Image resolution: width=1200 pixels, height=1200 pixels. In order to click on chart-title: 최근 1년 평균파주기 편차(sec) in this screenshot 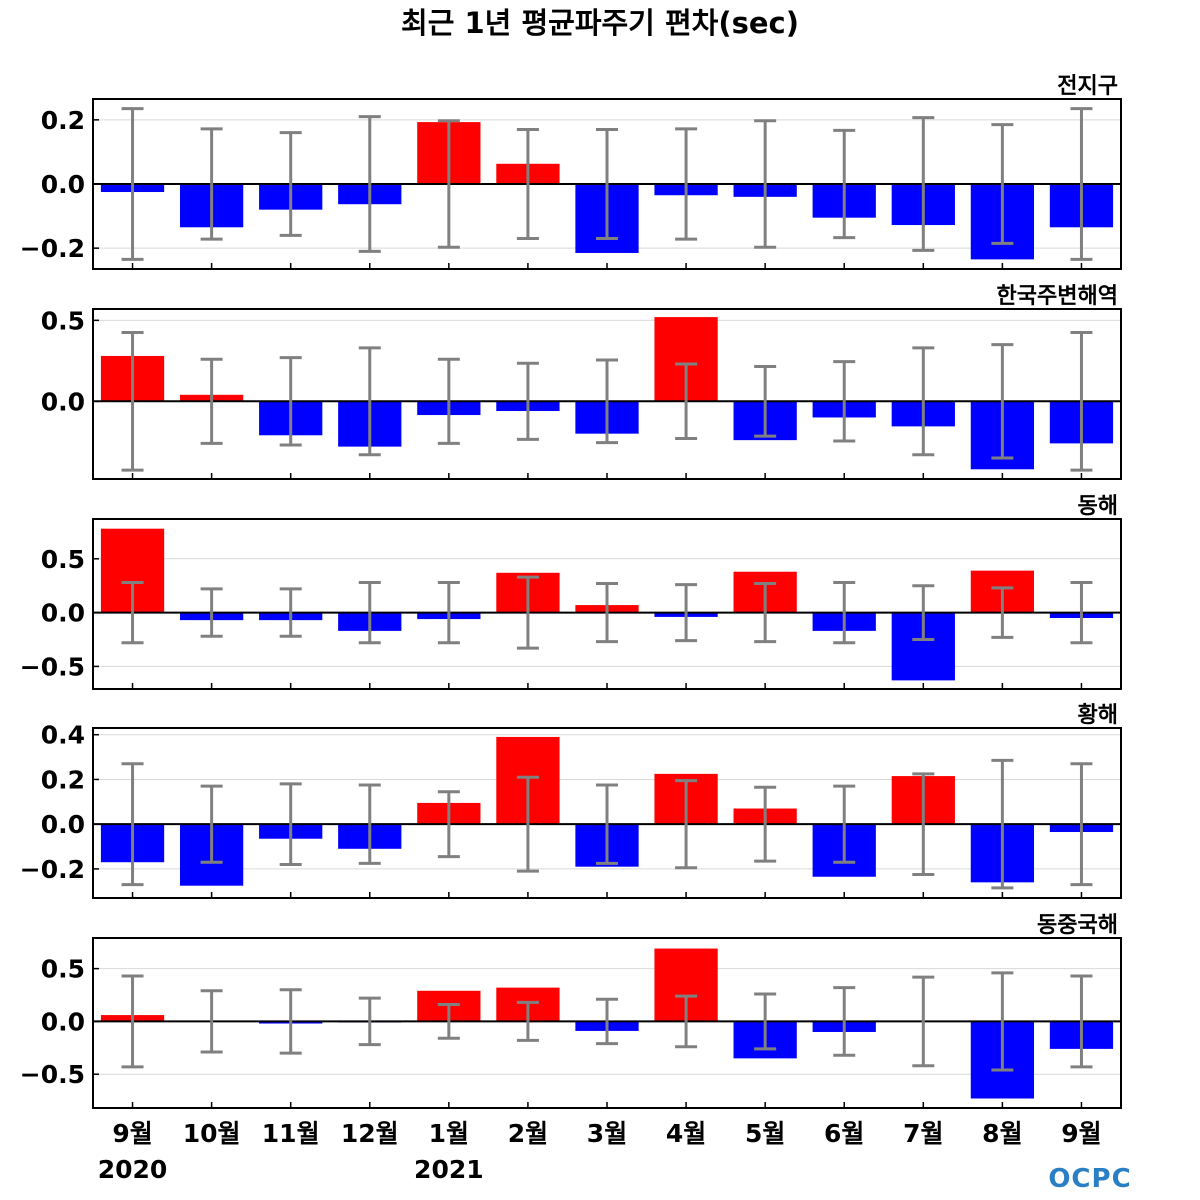, I will do `click(600, 23)`.